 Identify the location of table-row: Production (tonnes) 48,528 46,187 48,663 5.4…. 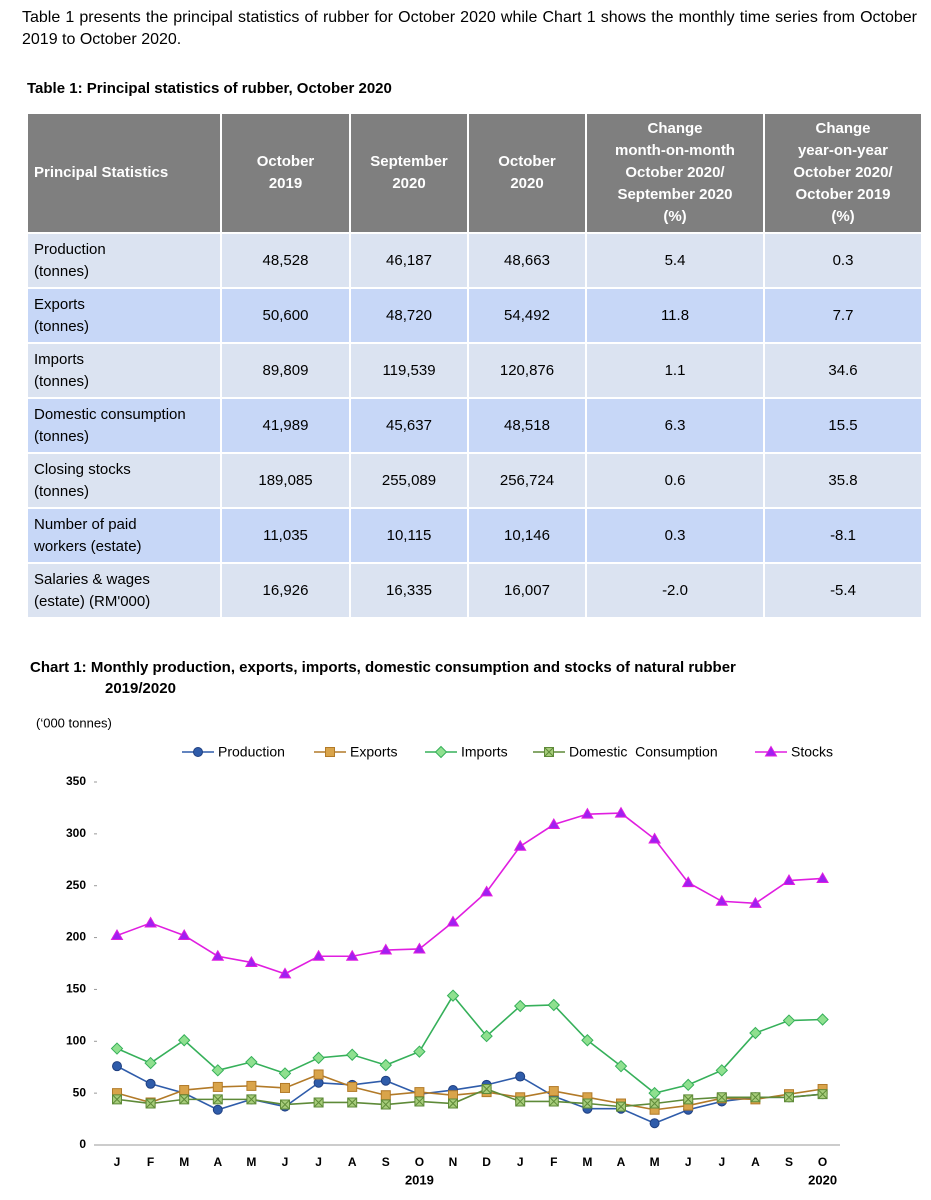
(474, 260).